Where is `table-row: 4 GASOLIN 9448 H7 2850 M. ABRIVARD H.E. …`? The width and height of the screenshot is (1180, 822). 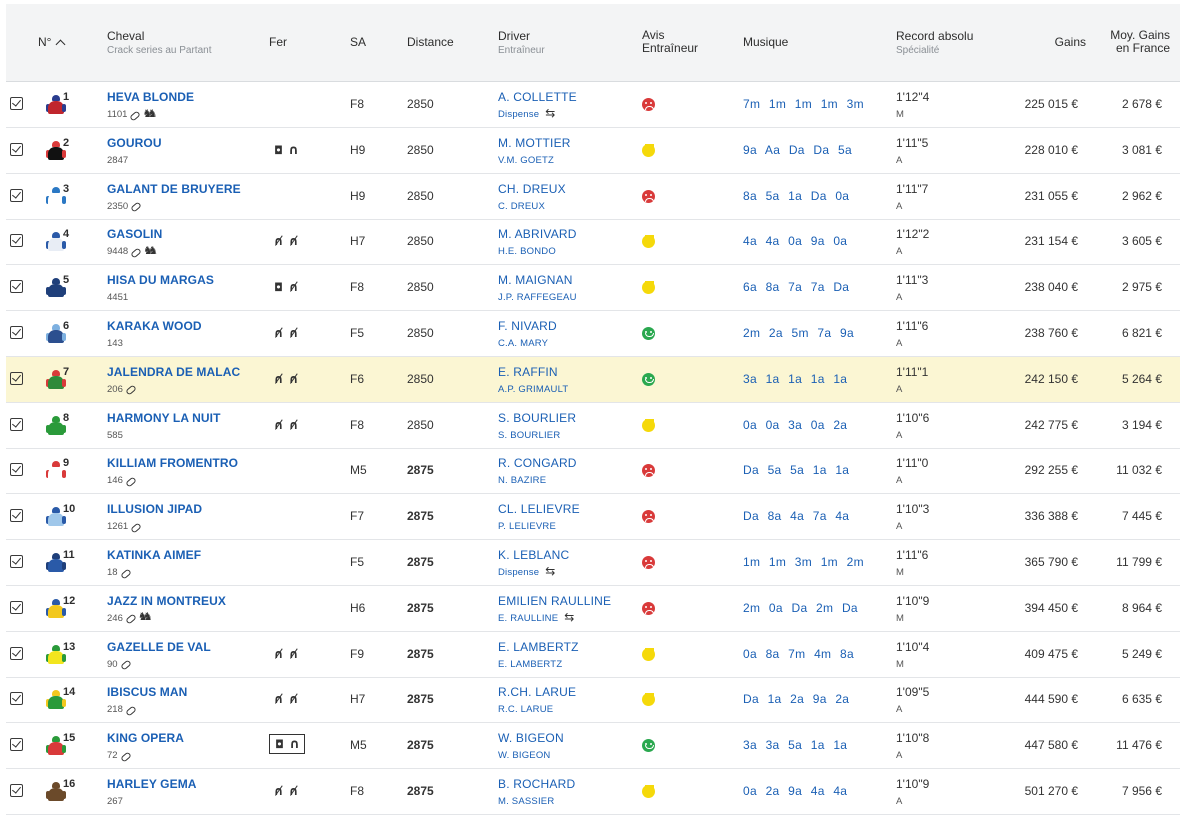
table-row: 4 GASOLIN 9448 H7 2850 M. ABRIVARD H.E. … is located at coordinates (593, 242).